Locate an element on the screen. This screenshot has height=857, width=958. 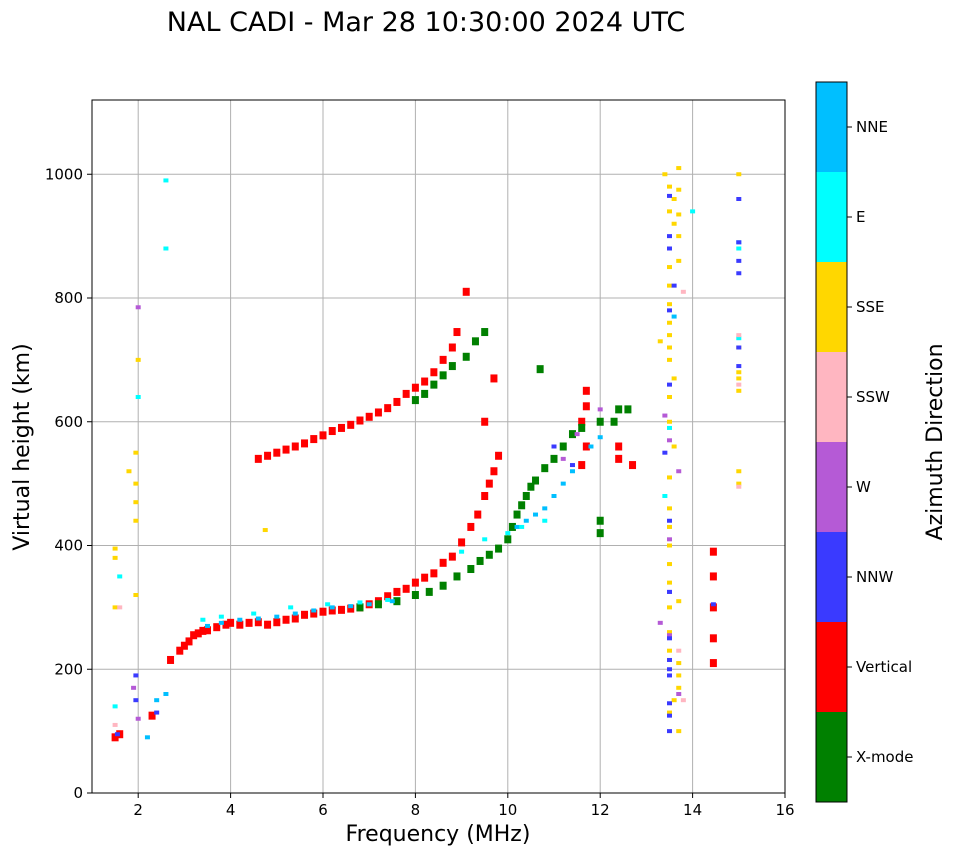
x-tick-label: 10 is located at coordinates (507, 810).